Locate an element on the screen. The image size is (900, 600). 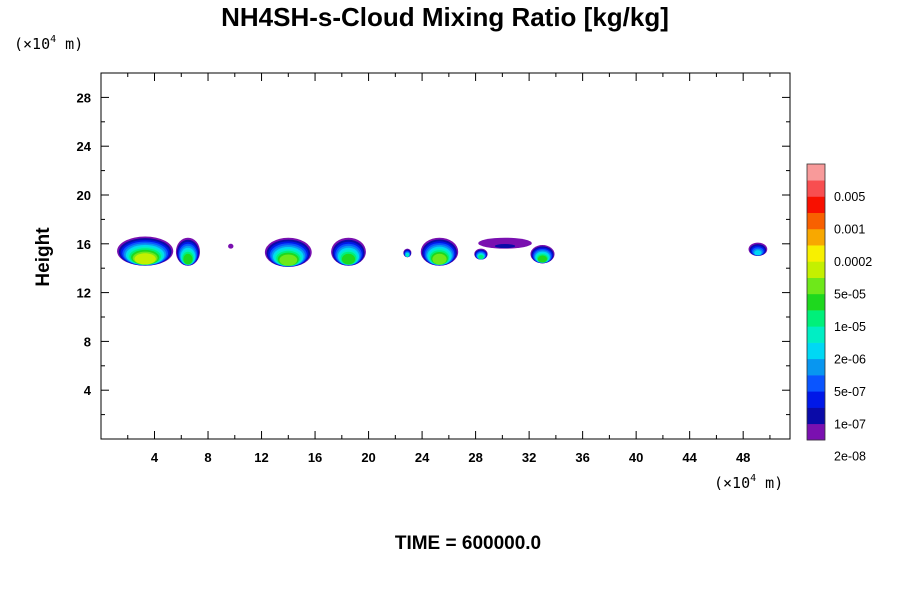
colorbar-frame is located at coordinates (816, 302).